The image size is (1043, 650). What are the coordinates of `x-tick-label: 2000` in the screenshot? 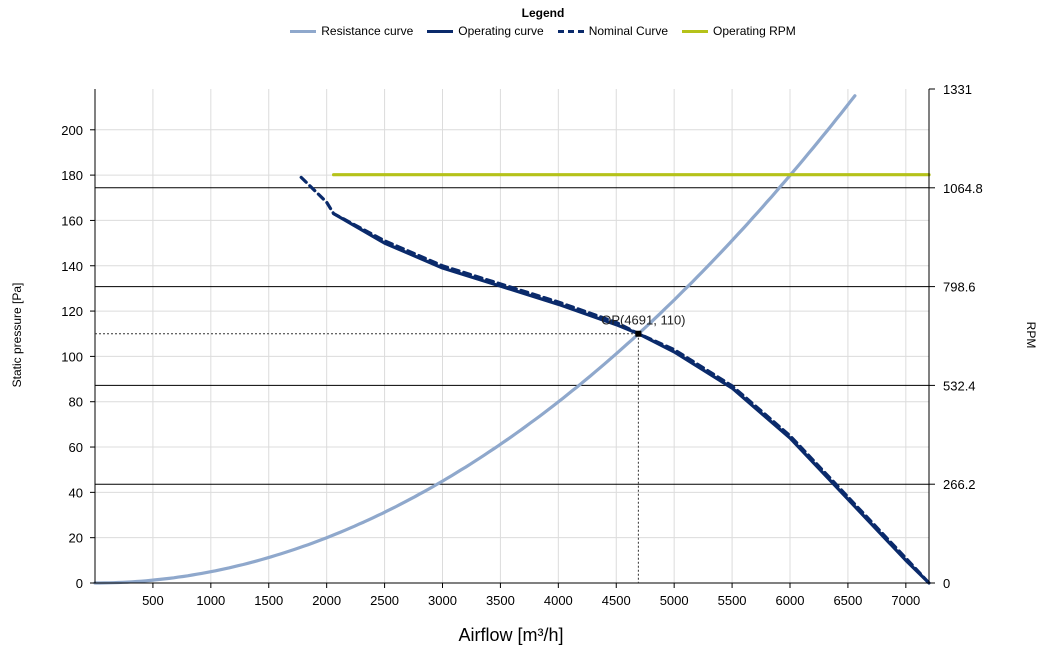 It's located at (326, 600).